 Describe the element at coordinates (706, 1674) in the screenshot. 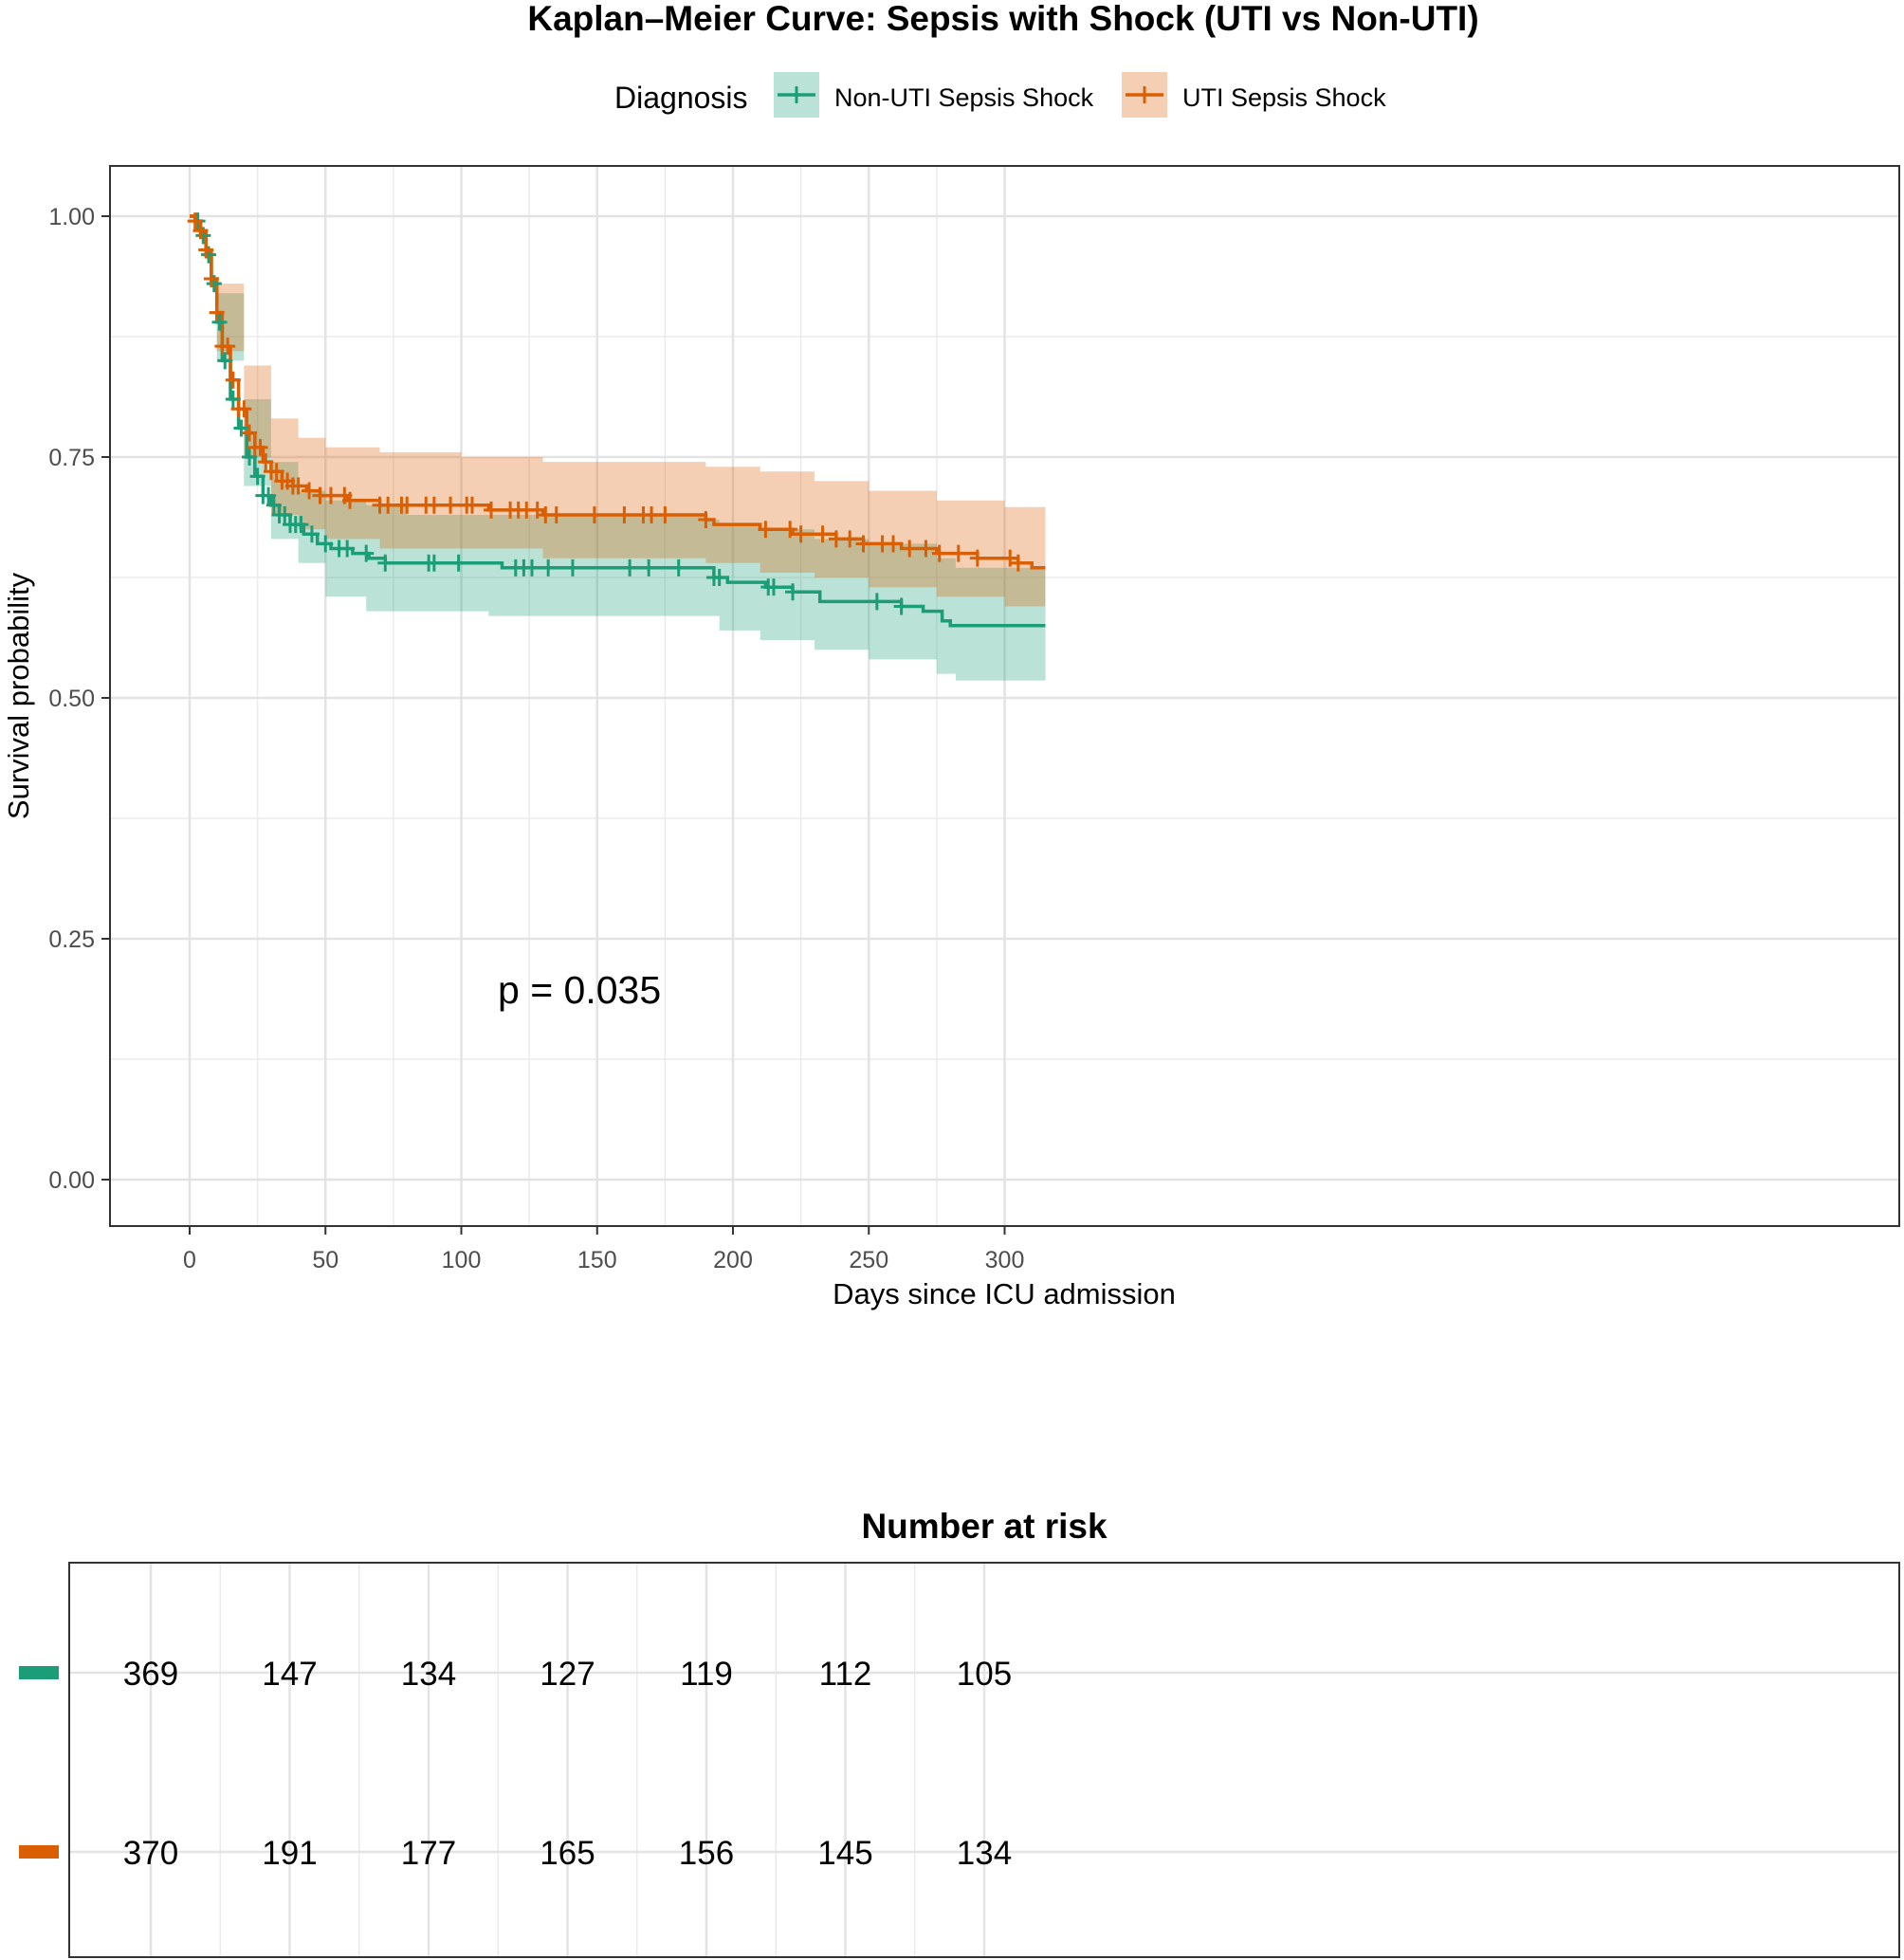

I see `risk-cell-non-uti: 119` at that location.